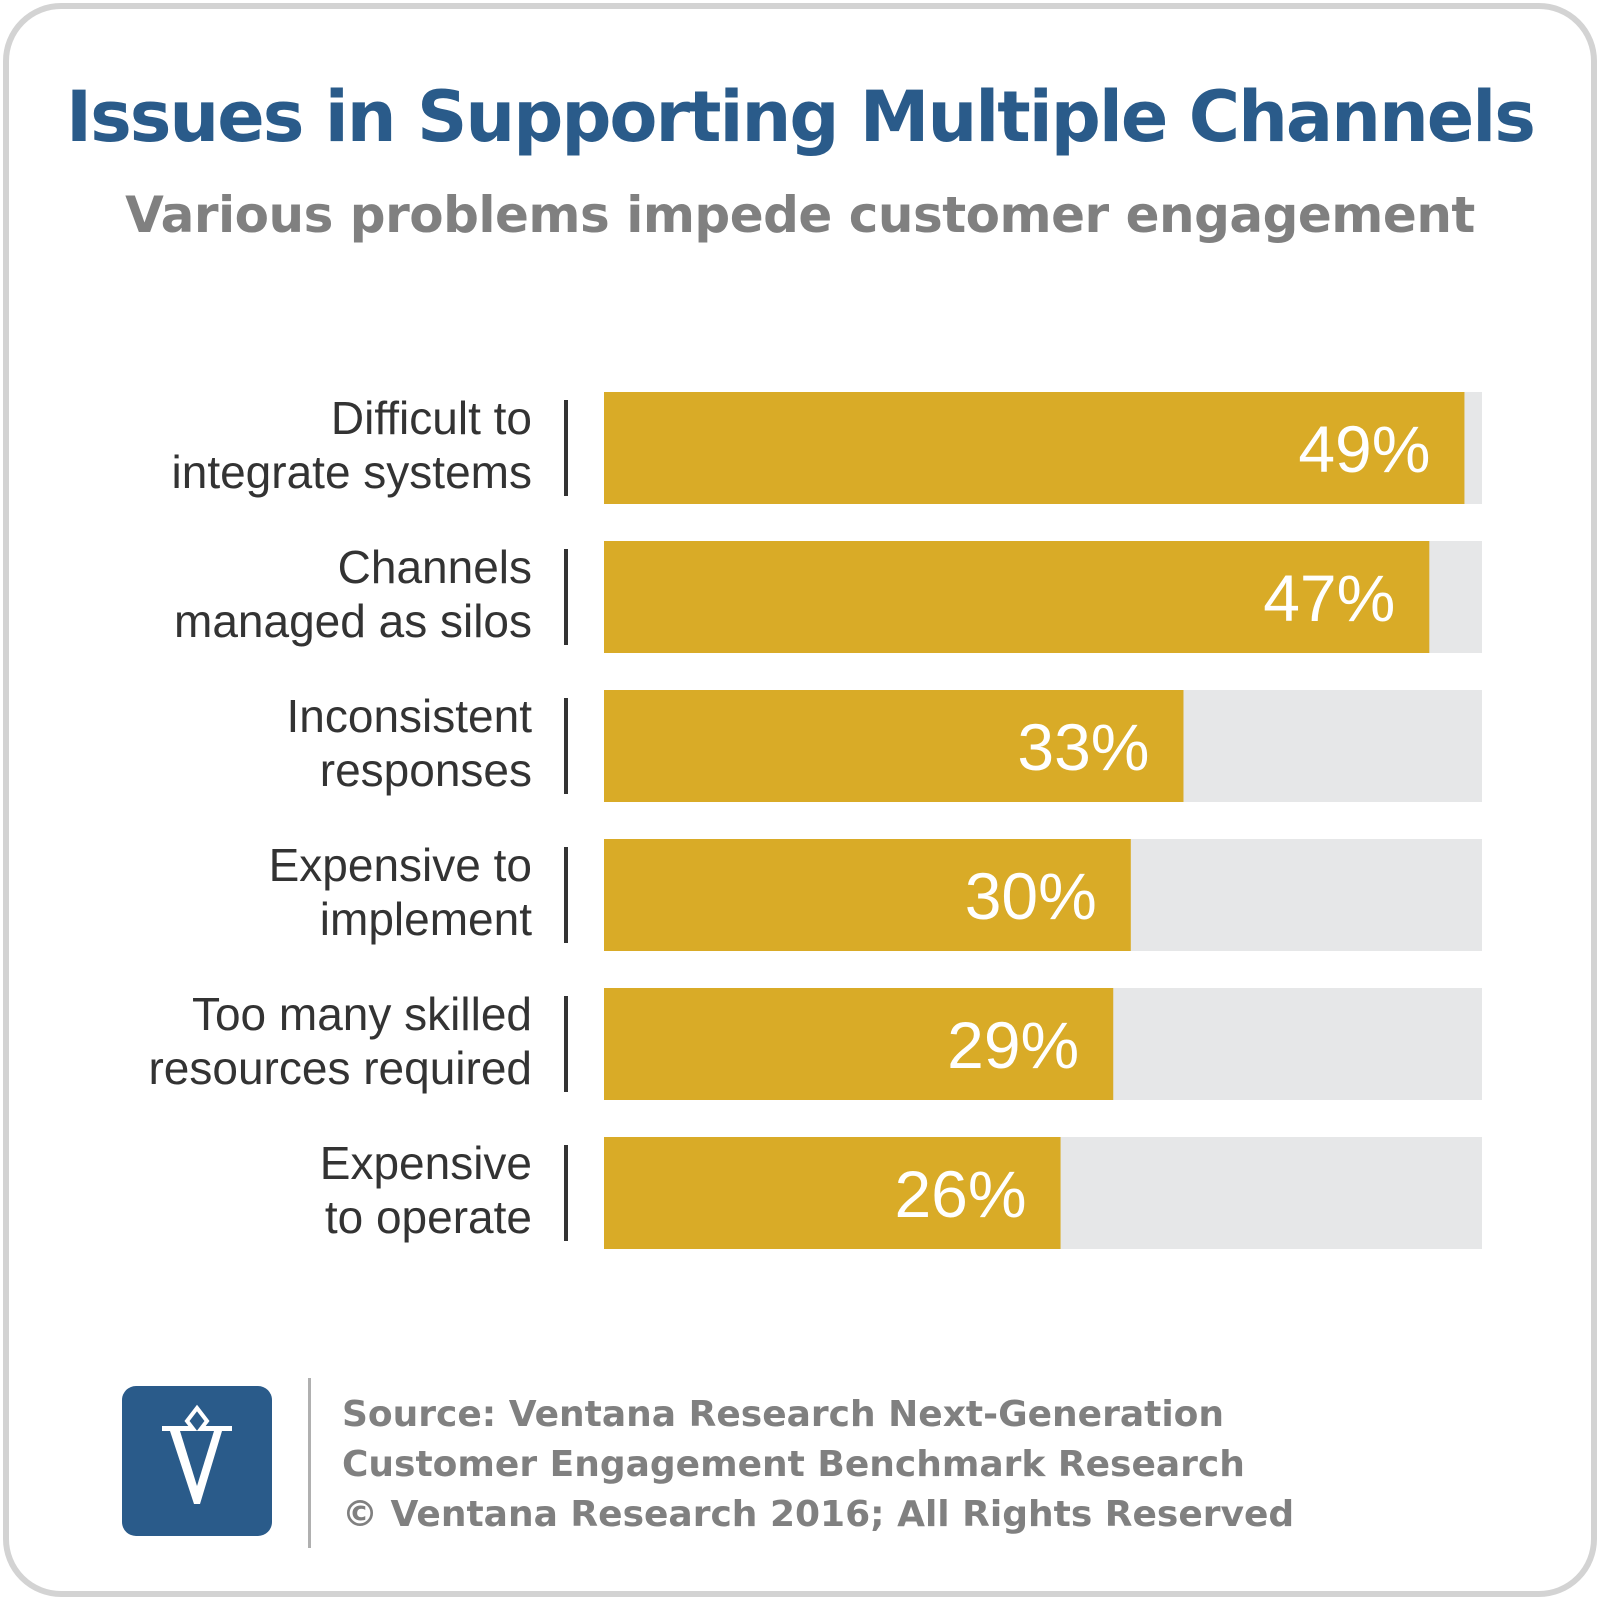  Describe the element at coordinates (1083, 747) in the screenshot. I see `bar-value-label: 33%` at that location.